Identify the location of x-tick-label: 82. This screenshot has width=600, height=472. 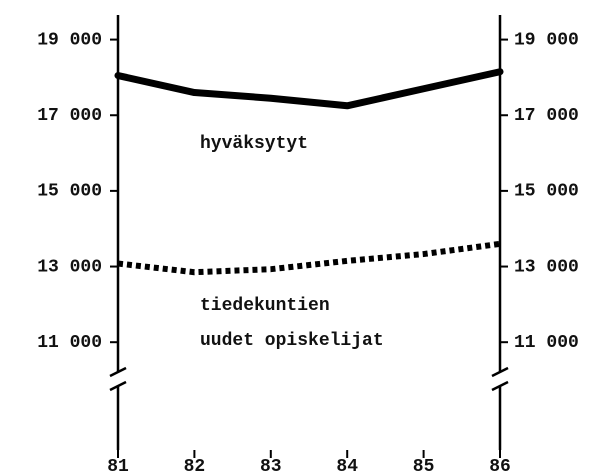
(195, 464).